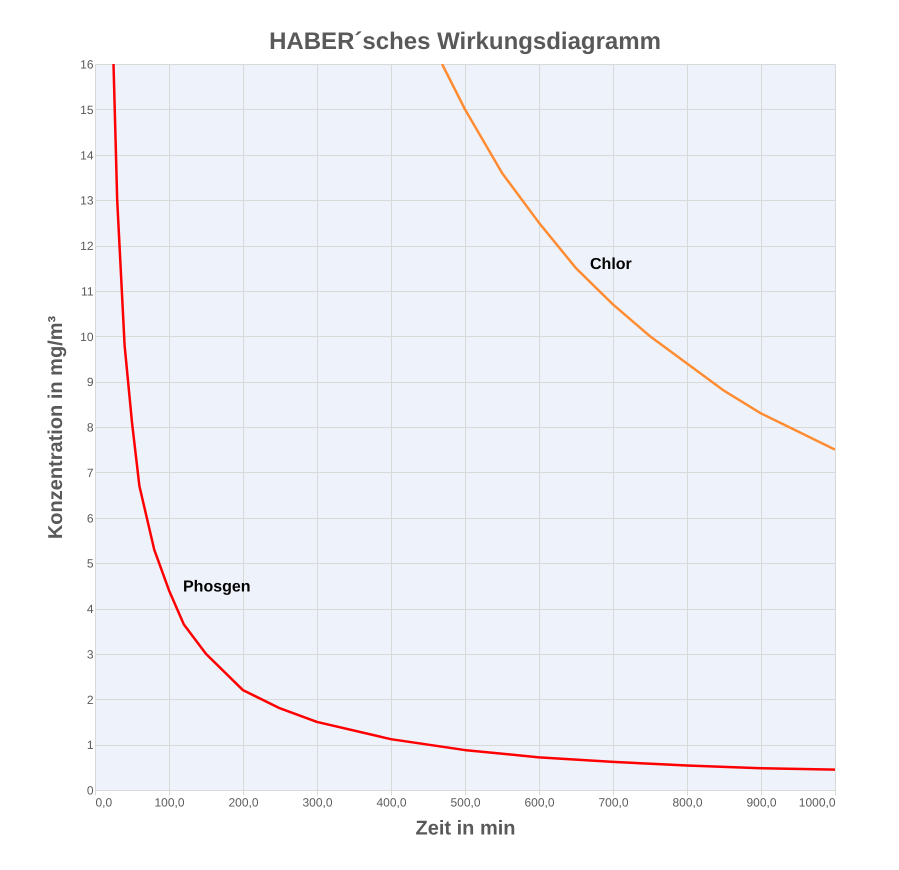 The image size is (899, 870). Describe the element at coordinates (243, 803) in the screenshot. I see `x-tick-label: 200,0` at that location.